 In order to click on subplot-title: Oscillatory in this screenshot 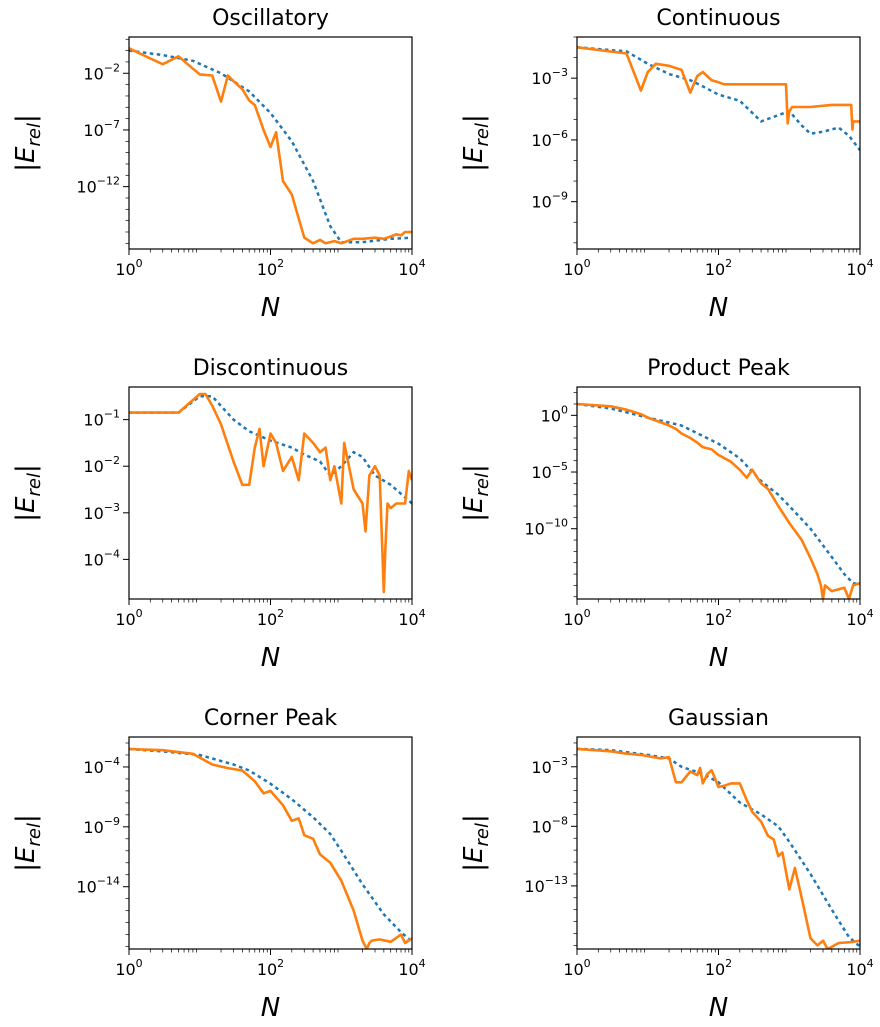, I will do `click(270, 18)`.